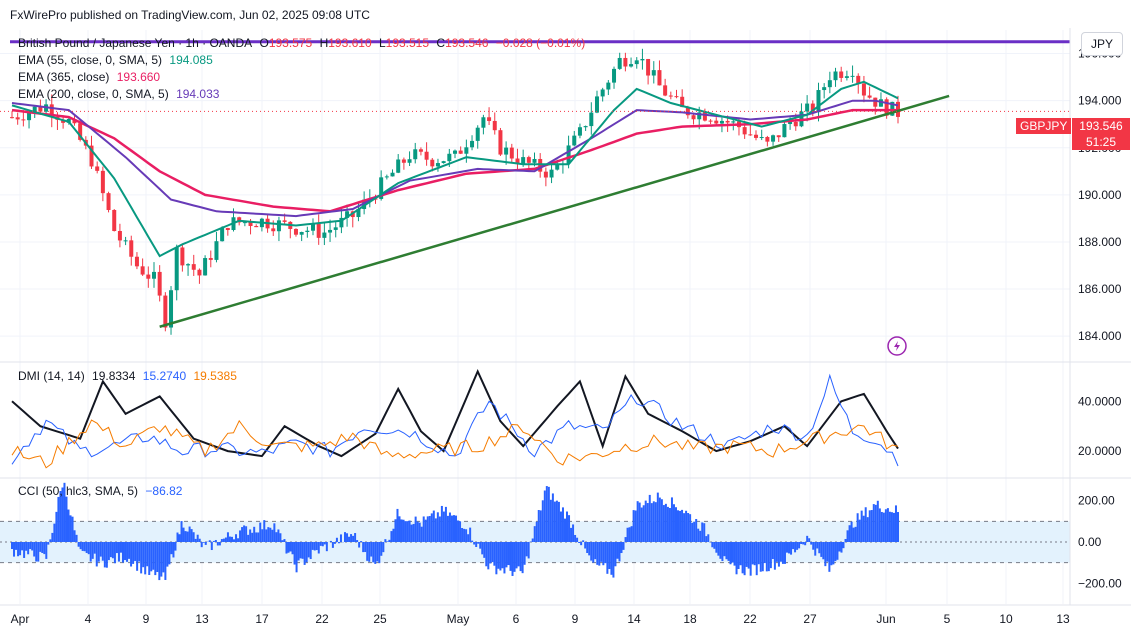  What do you see at coordinates (1101, 142) in the screenshot?
I see `bar-countdown: 51:25` at bounding box center [1101, 142].